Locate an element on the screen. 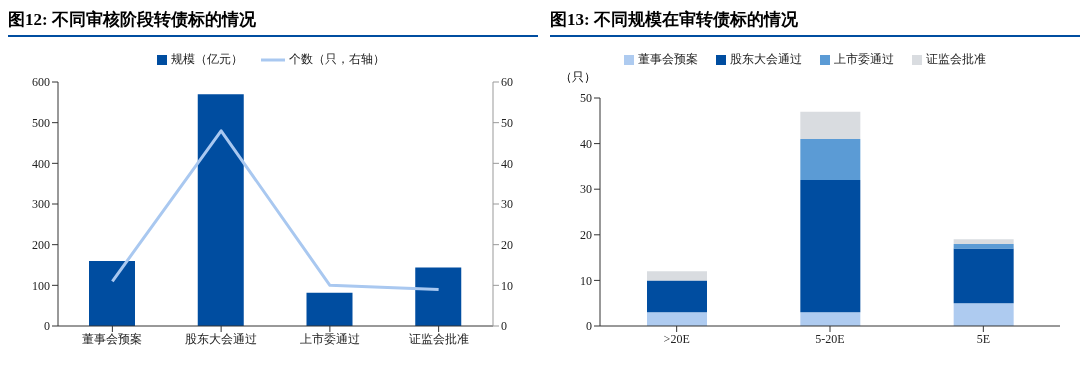  y2-tick-label: 10 is located at coordinates (507, 285).